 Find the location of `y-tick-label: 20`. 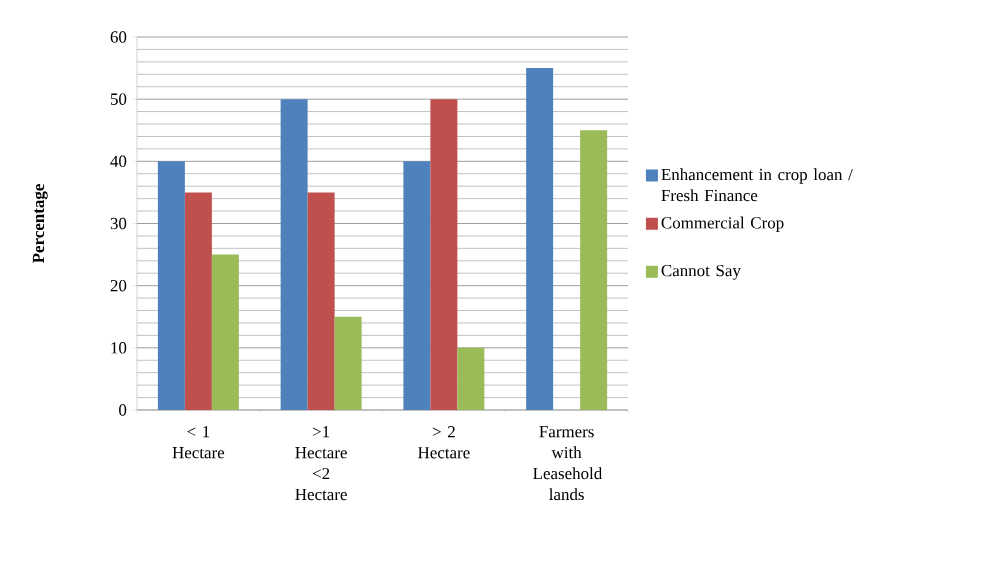

y-tick-label: 20 is located at coordinates (118, 285).